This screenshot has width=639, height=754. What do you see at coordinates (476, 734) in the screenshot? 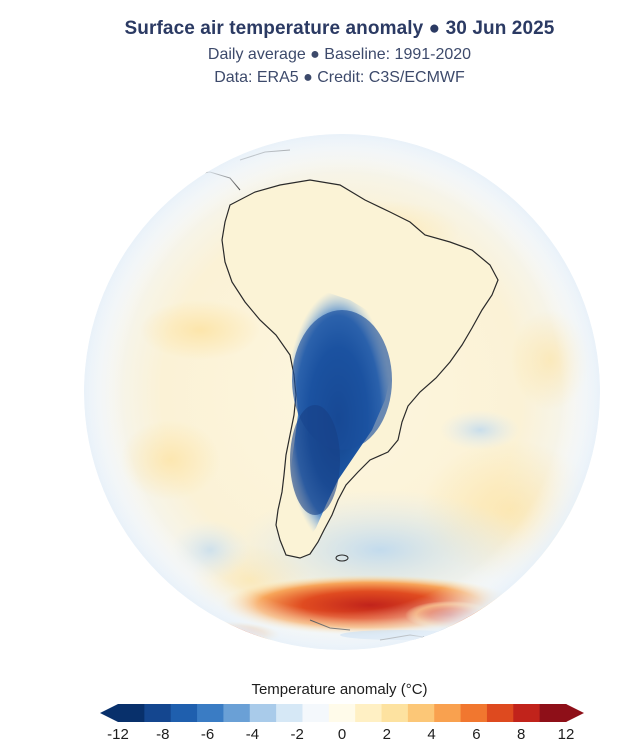
I see `colorbar-tick-label: 6` at bounding box center [476, 734].